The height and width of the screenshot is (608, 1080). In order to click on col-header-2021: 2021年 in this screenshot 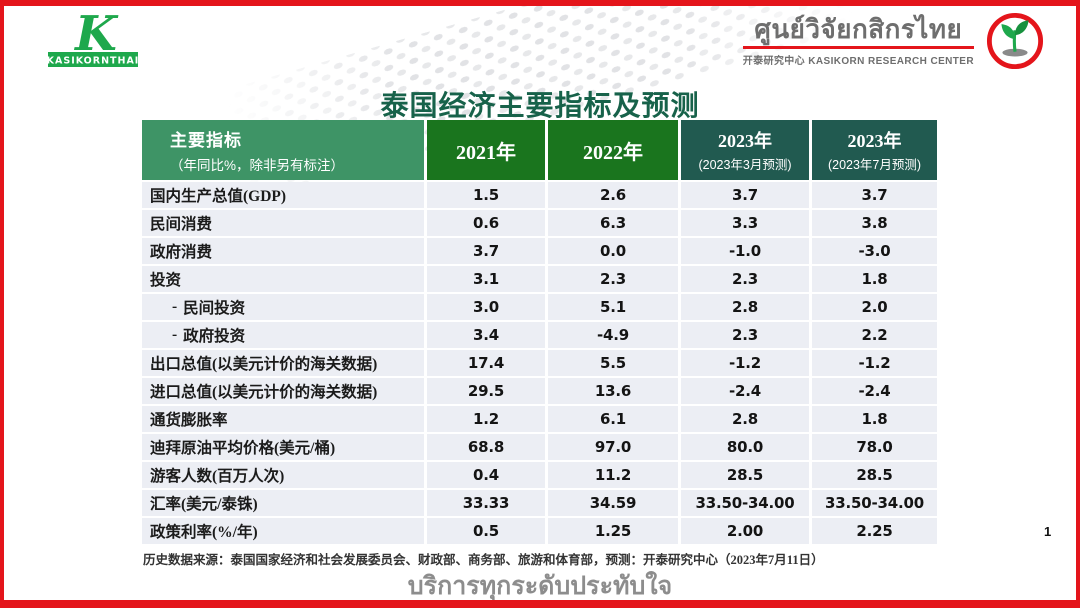, I will do `click(486, 150)`.